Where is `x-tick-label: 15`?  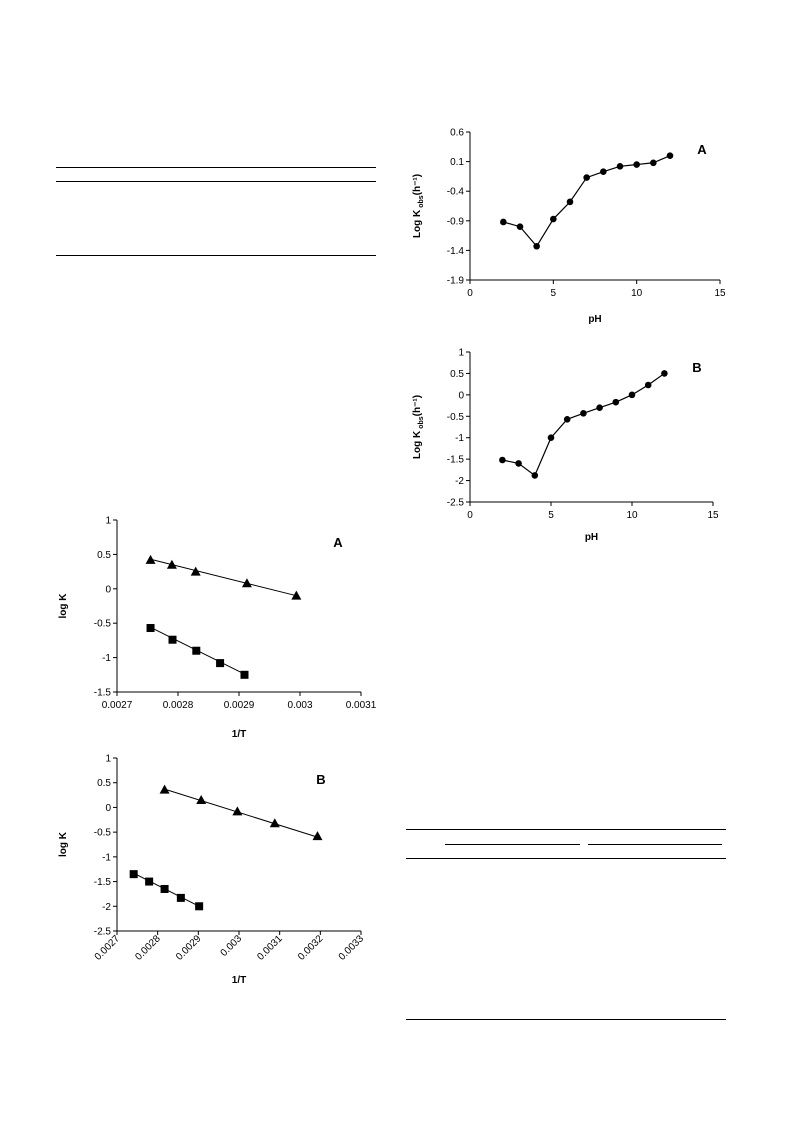
x-tick-label: 15 is located at coordinates (713, 515).